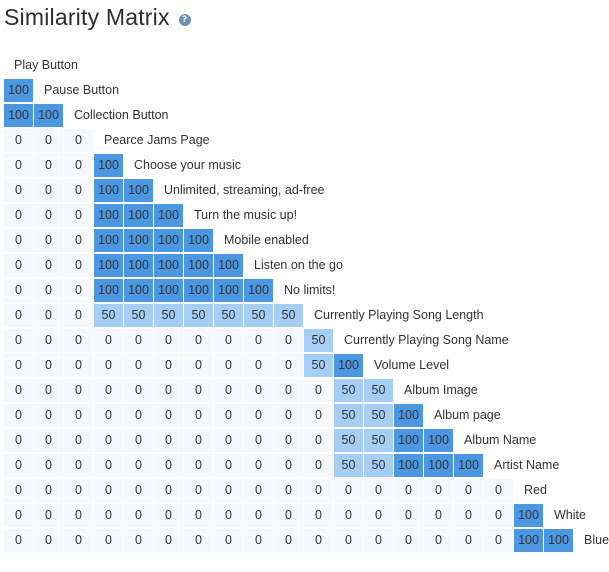 The height and width of the screenshot is (572, 609). What do you see at coordinates (412, 365) in the screenshot?
I see `row-label: Volume Level` at bounding box center [412, 365].